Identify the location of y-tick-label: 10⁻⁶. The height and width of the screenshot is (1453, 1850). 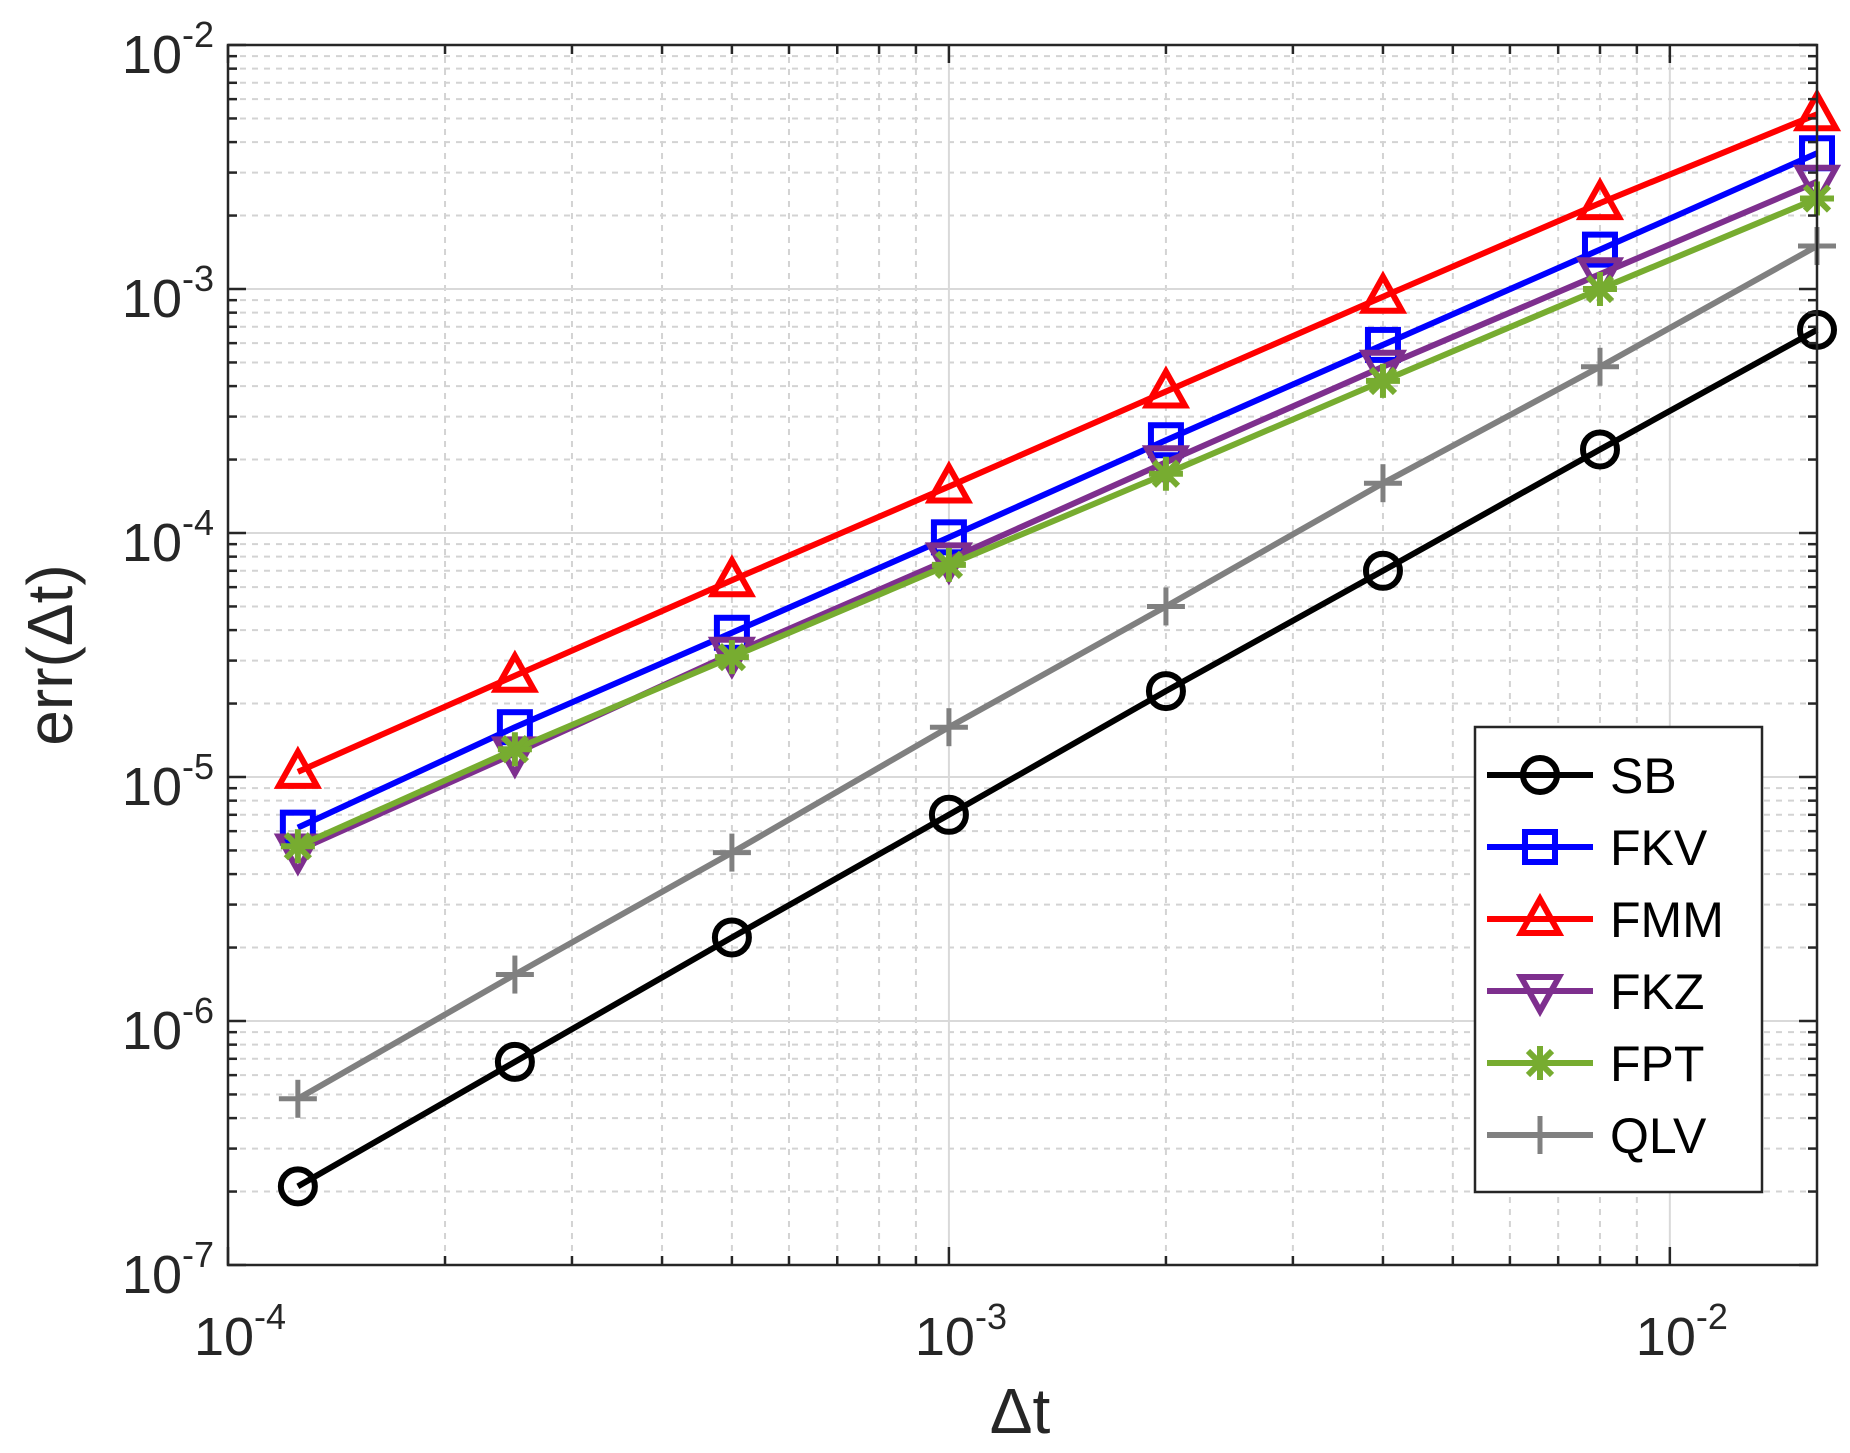
(168, 1025).